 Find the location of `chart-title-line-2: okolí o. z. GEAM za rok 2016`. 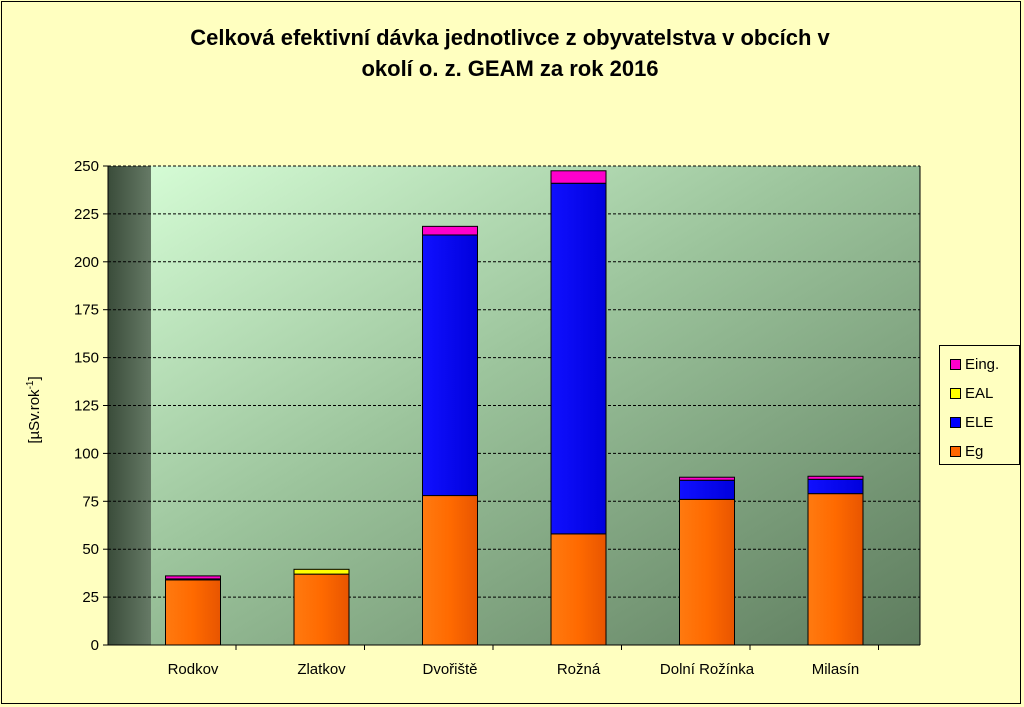

chart-title-line-2: okolí o. z. GEAM za rok 2016 is located at coordinates (510, 68).